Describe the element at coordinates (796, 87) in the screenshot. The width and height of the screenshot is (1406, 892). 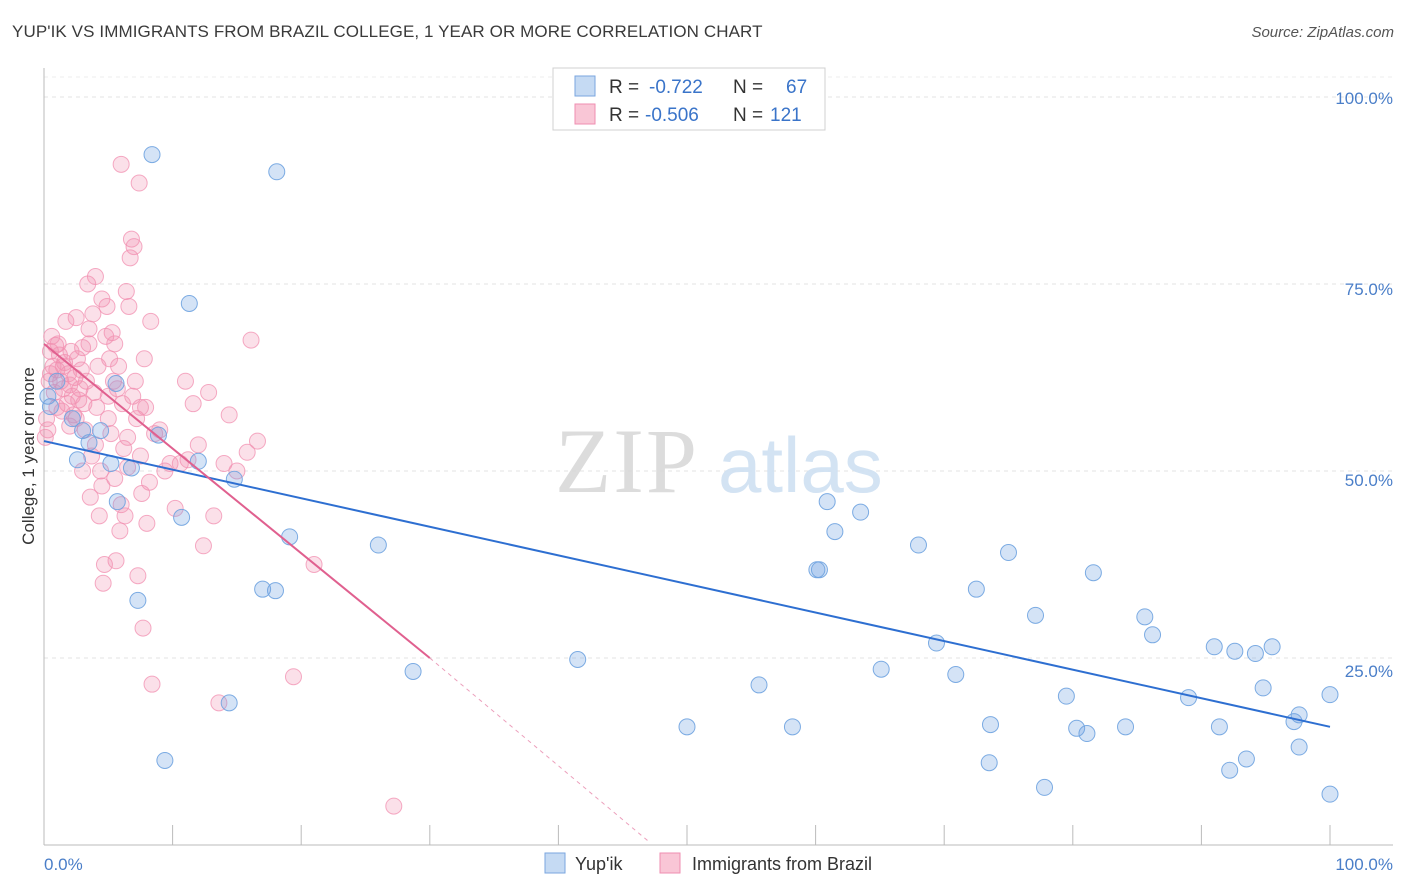
I see `legend-n-value-yupik: 67` at that location.